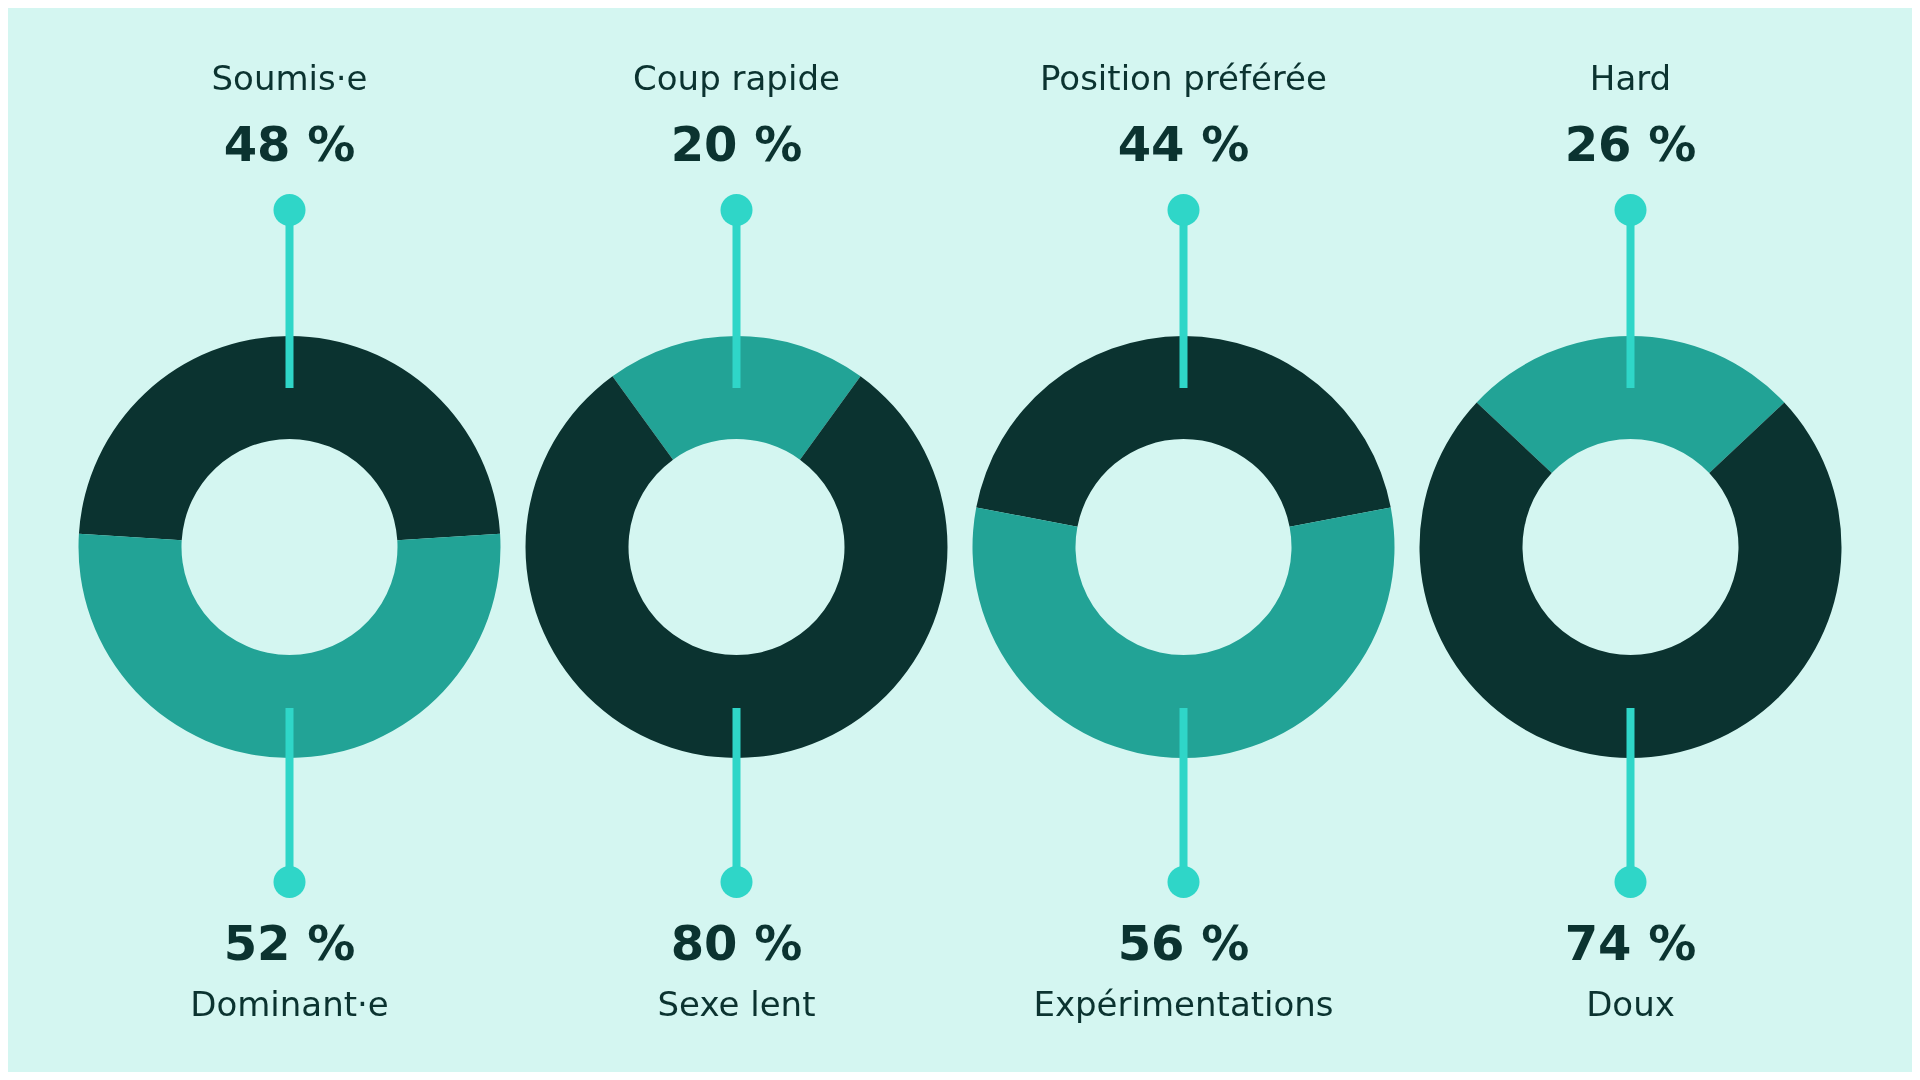  Describe the element at coordinates (736, 943) in the screenshot. I see `data-label: 80 %` at that location.